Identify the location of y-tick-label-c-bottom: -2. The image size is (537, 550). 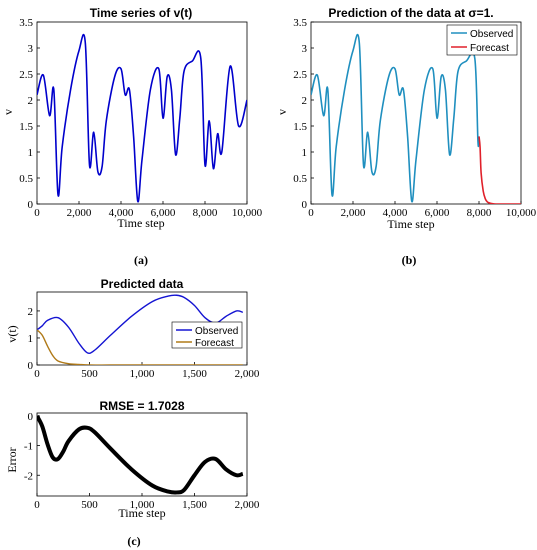
(28, 476).